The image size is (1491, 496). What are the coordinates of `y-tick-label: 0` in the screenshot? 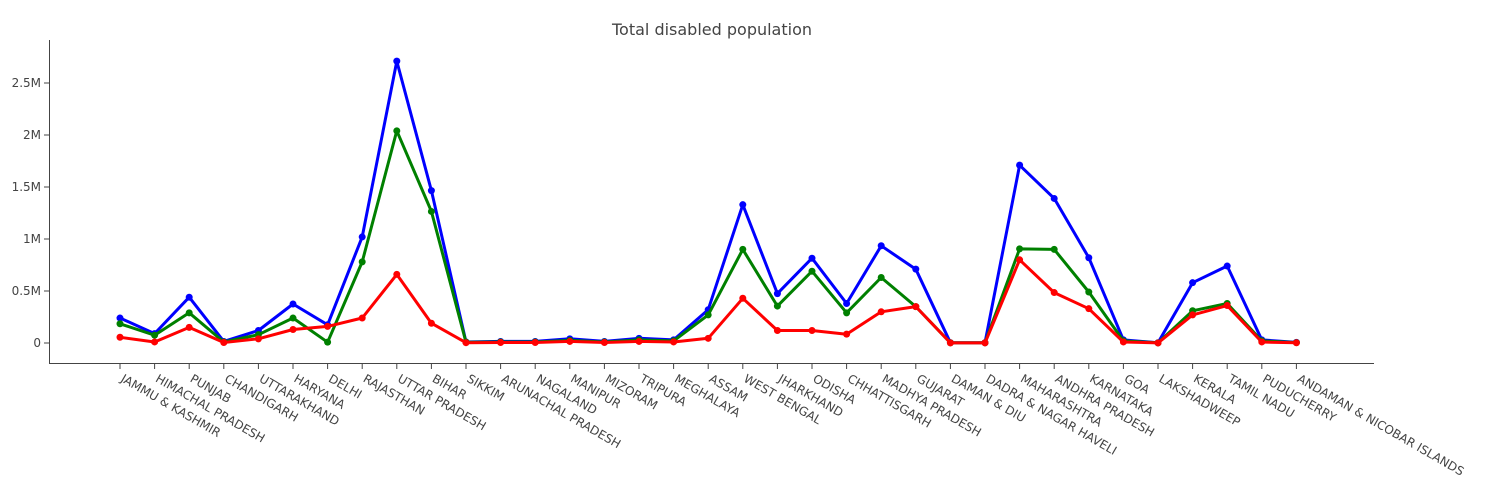 It's located at (37, 343).